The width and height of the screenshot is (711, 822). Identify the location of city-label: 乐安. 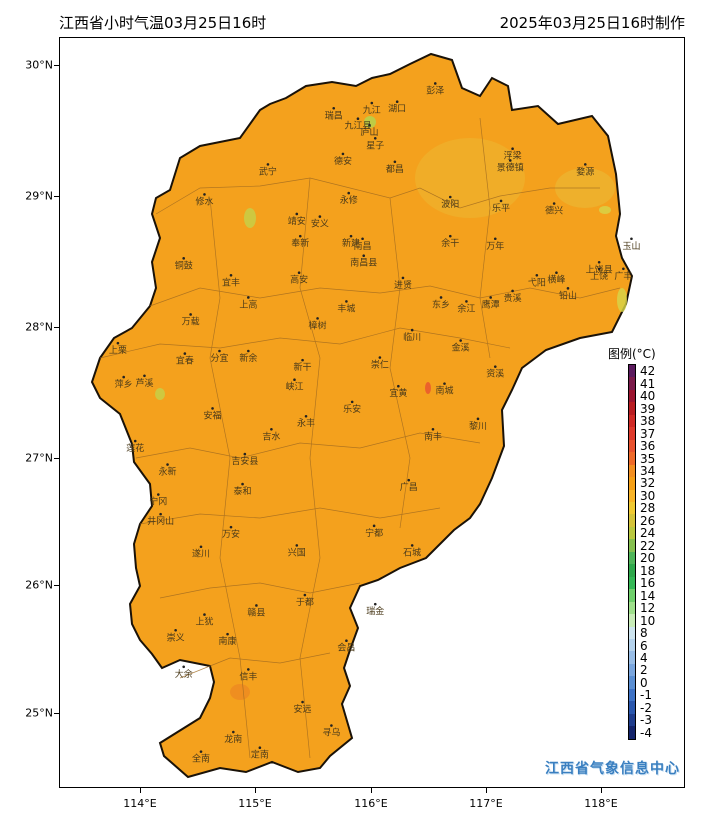
(352, 409).